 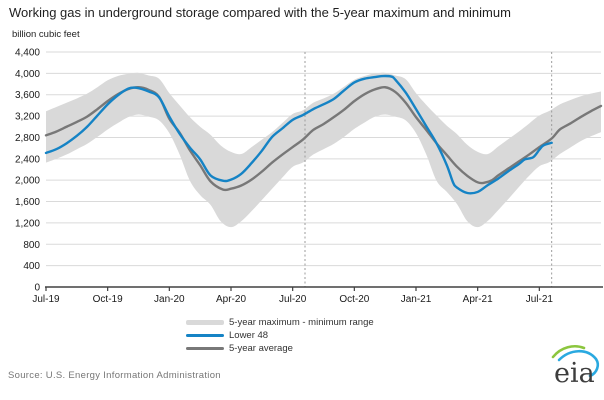 What do you see at coordinates (301, 322) in the screenshot?
I see `legend-label: 5-year maximum - minimum range` at bounding box center [301, 322].